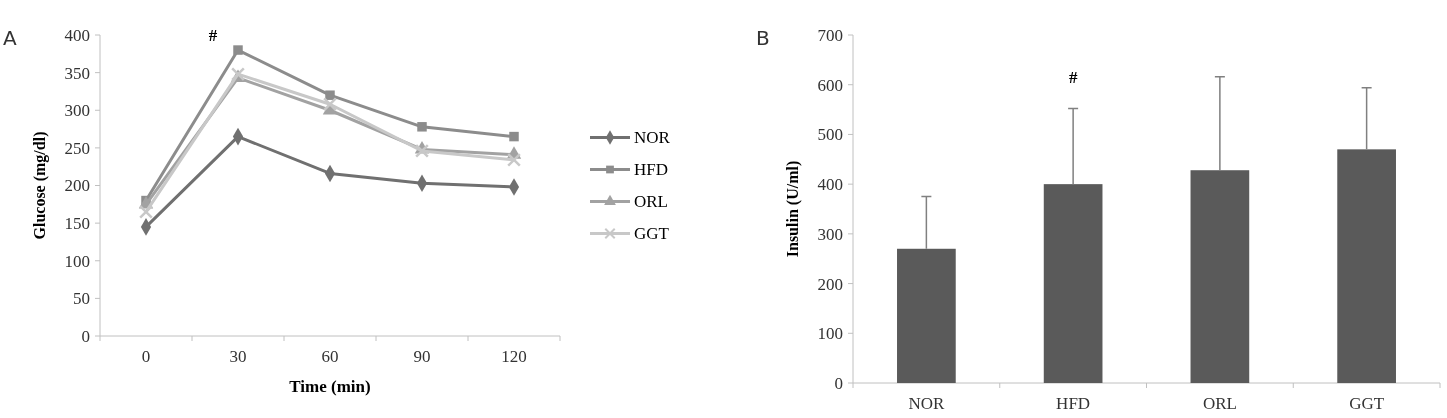  Describe the element at coordinates (10, 38) in the screenshot. I see `text: A` at that location.